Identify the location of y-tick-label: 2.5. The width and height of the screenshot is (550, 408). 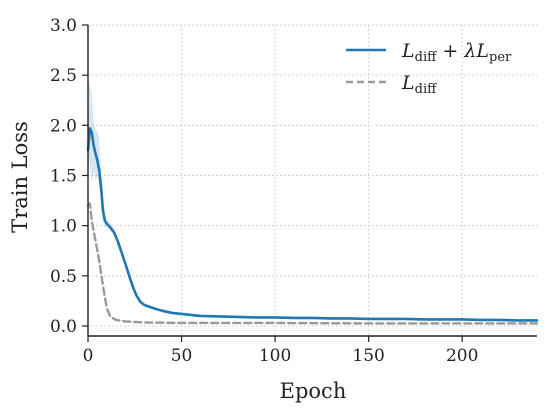
(63, 76).